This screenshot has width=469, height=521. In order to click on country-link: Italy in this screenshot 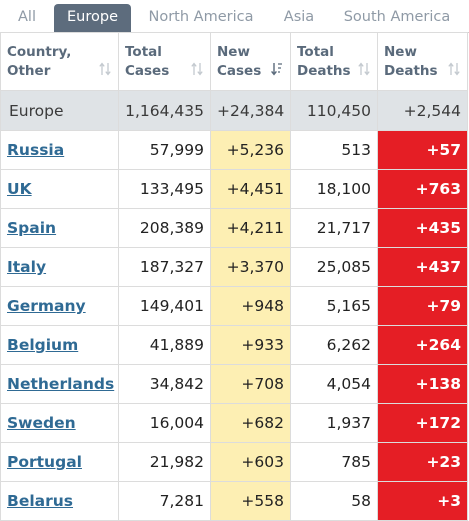, I will do `click(27, 267)`.